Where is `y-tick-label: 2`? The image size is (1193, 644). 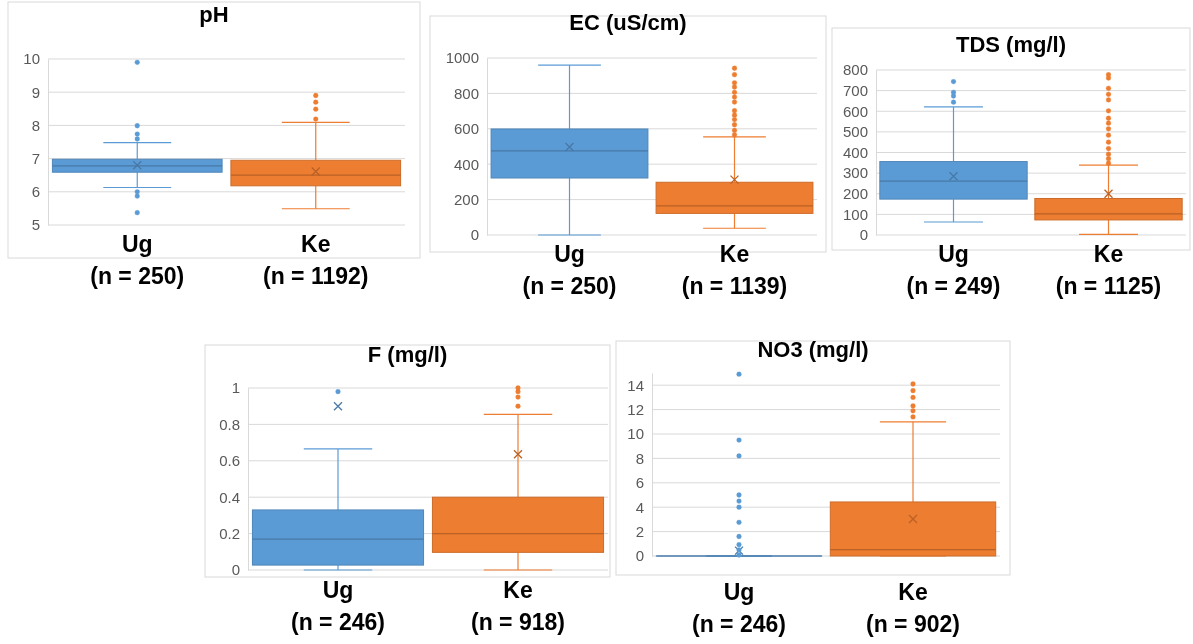
y-tick-label: 2 is located at coordinates (639, 531).